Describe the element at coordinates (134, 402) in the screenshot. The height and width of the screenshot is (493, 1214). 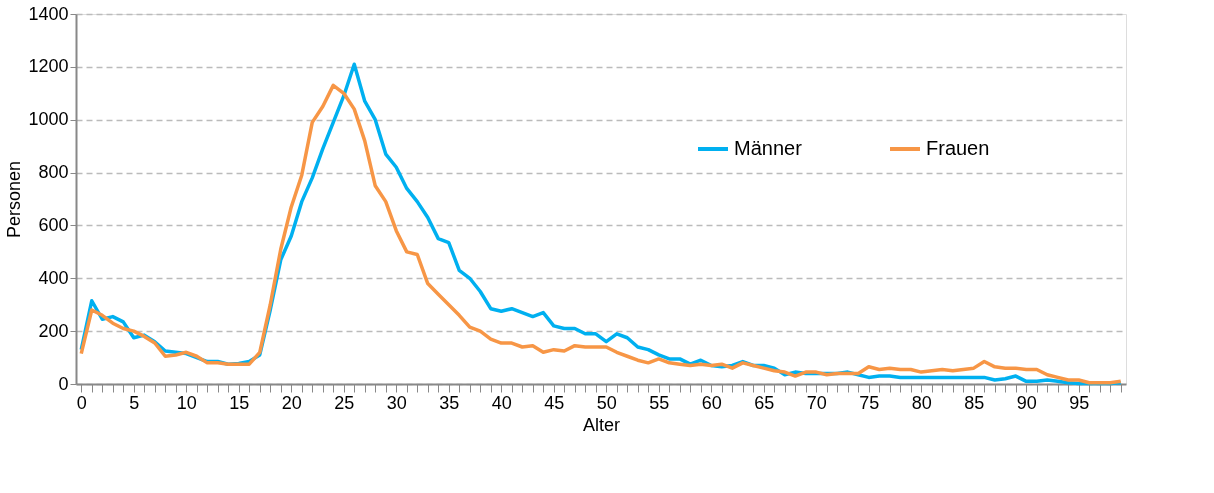
I see `x-tick-label: 5` at that location.